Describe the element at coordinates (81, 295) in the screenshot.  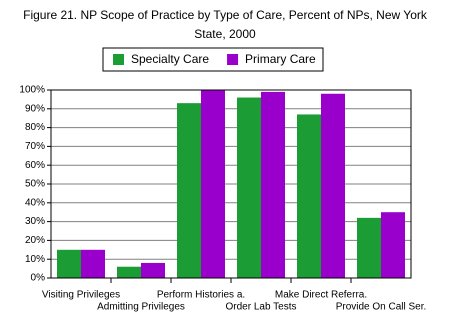
I see `x-tick-label: Visiting Privileges` at that location.